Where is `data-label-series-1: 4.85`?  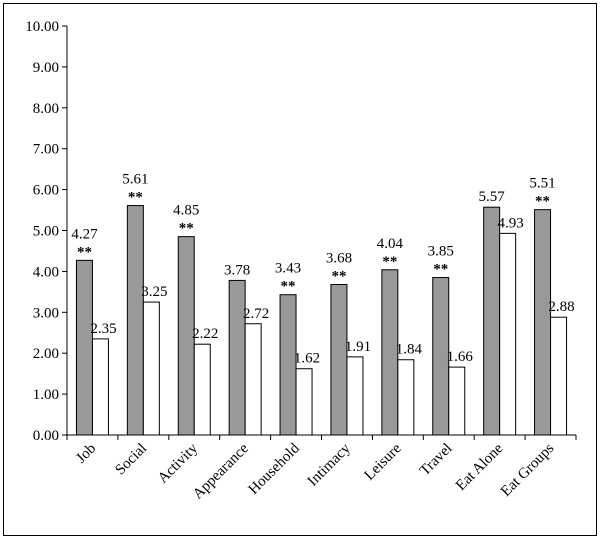 data-label-series-1: 4.85 is located at coordinates (186, 211).